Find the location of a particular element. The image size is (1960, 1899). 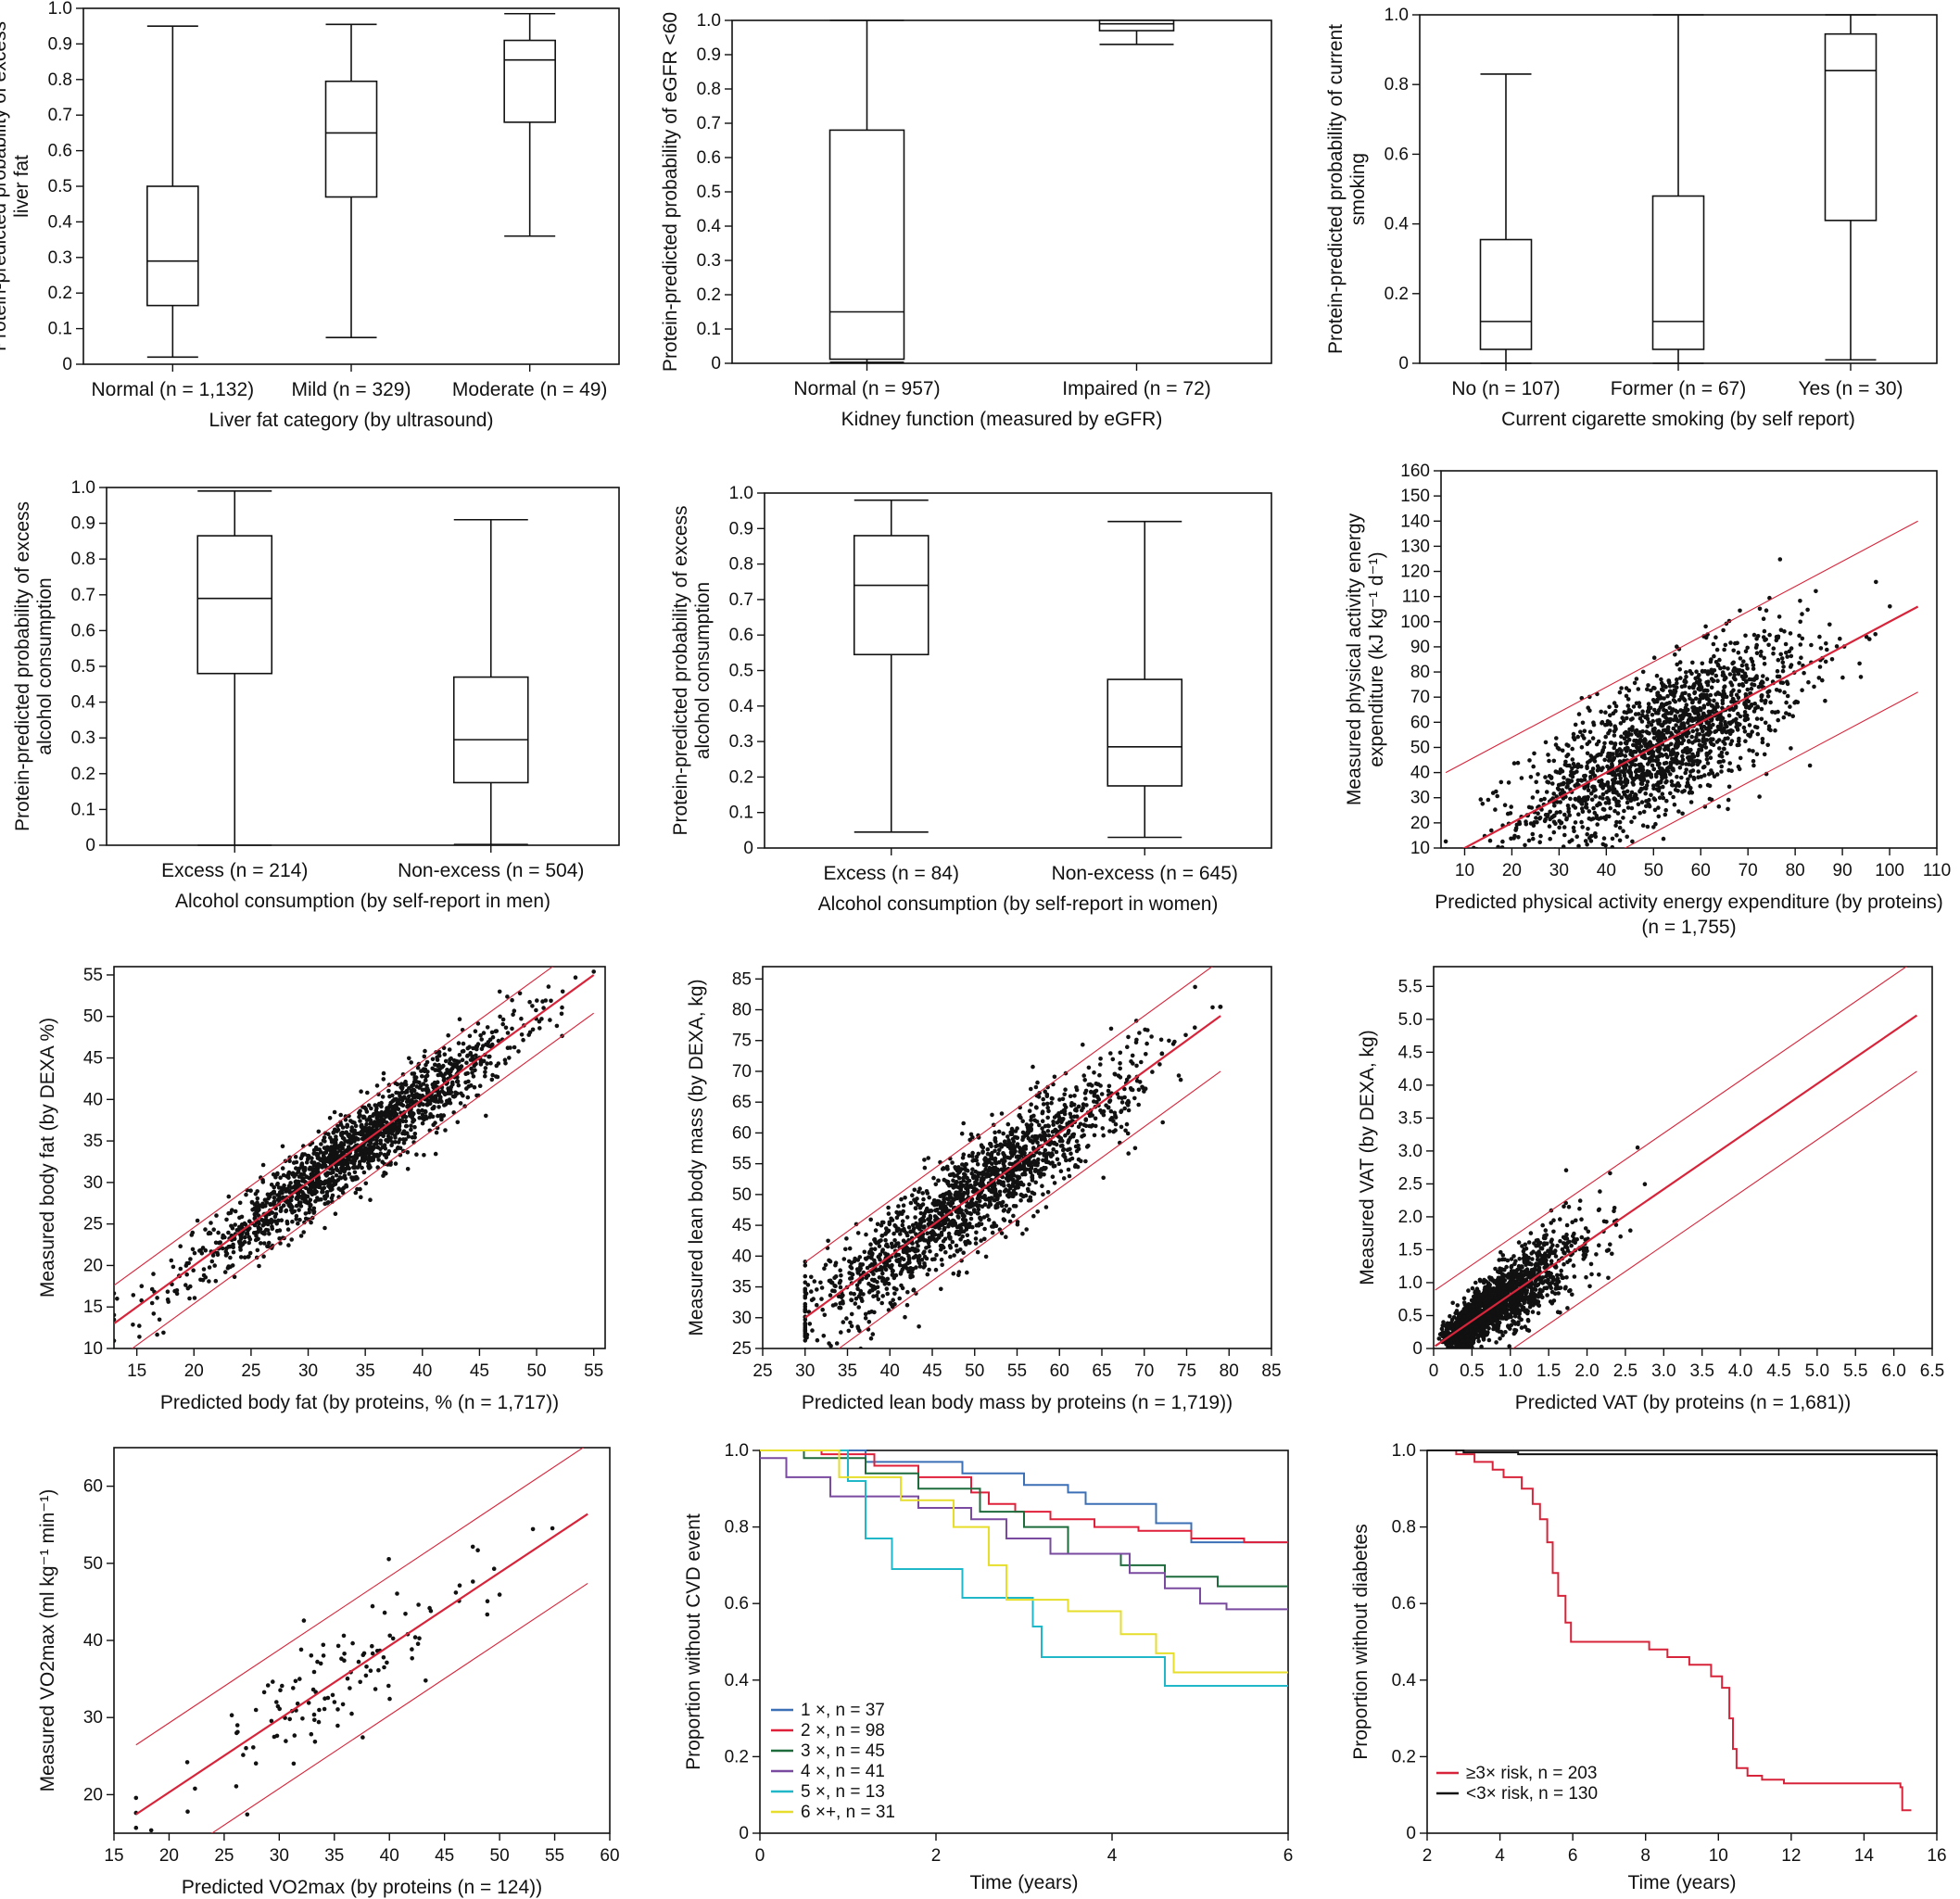

y-axis-label: Protein-predicted probability of current is located at coordinates (1336, 189).